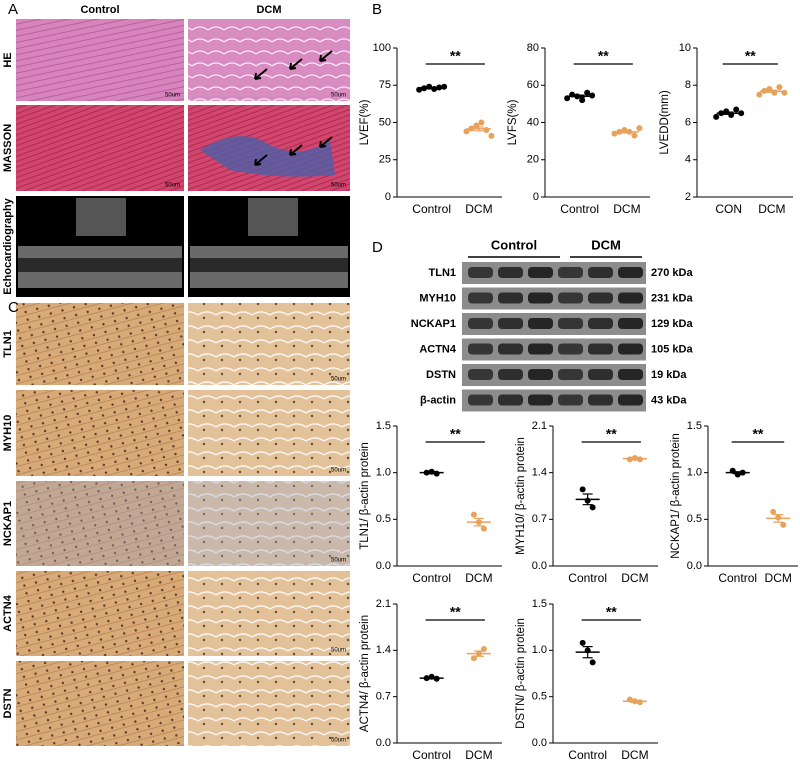  I want to click on protein-label: DSTN, so click(441, 375).